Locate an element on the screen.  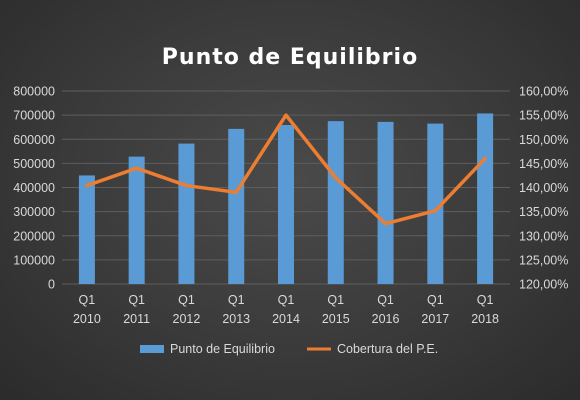
x-tick-label-line: 2016 is located at coordinates (386, 319).